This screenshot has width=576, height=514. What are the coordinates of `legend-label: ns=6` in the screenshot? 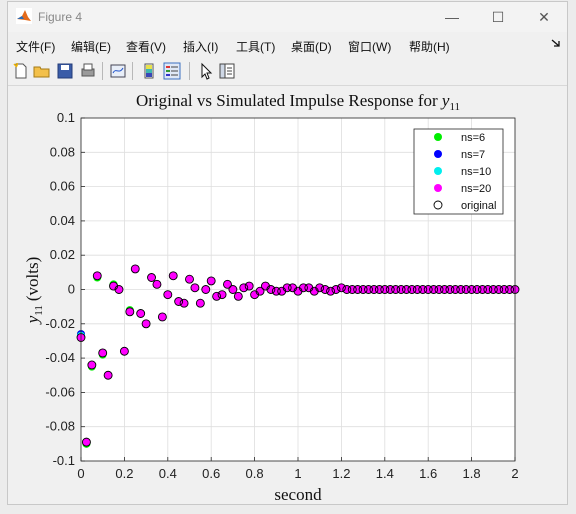 It's located at (473, 138).